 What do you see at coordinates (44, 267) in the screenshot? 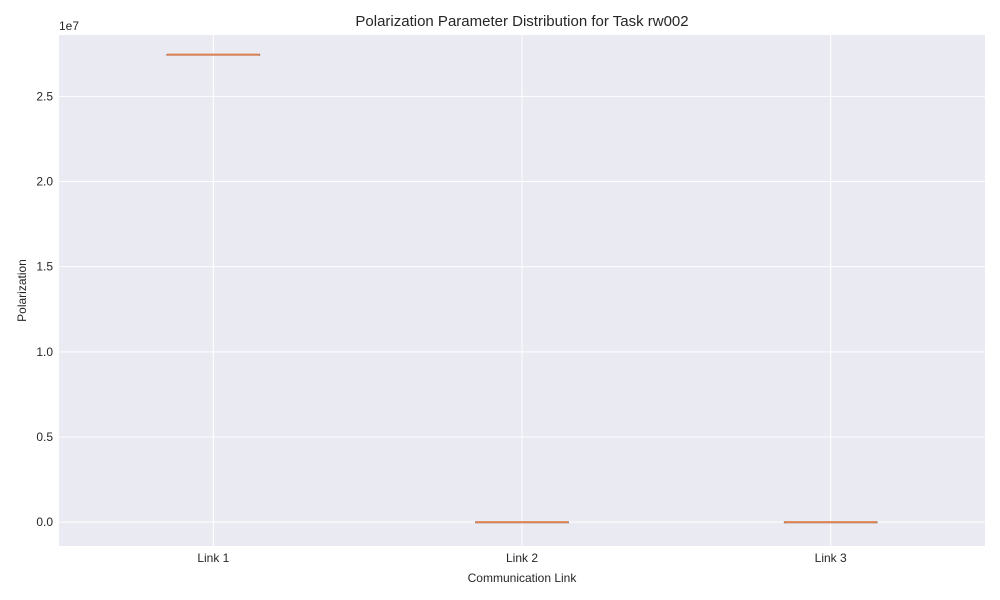
I see `y-tick-label: 1.5` at bounding box center [44, 267].